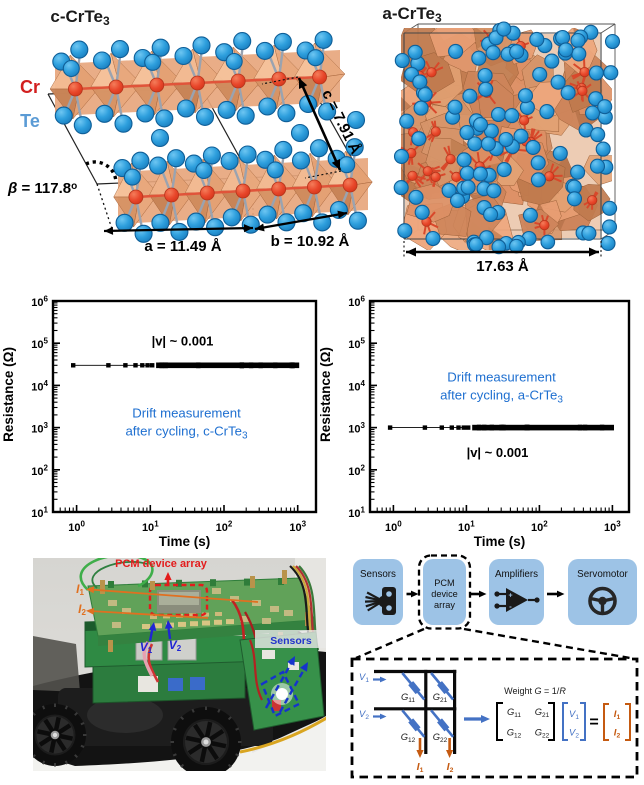  Describe the element at coordinates (412, 14) in the screenshot. I see `svg-text: a-CrTe3` at that location.